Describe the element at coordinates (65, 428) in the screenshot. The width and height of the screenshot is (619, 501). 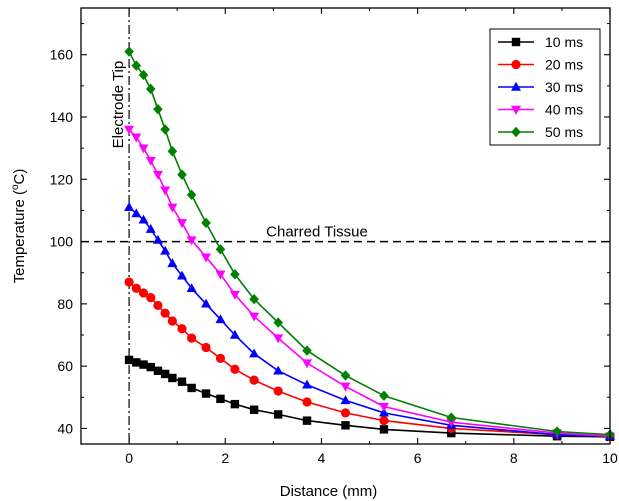
I see `y-tick-label: 40` at that location.